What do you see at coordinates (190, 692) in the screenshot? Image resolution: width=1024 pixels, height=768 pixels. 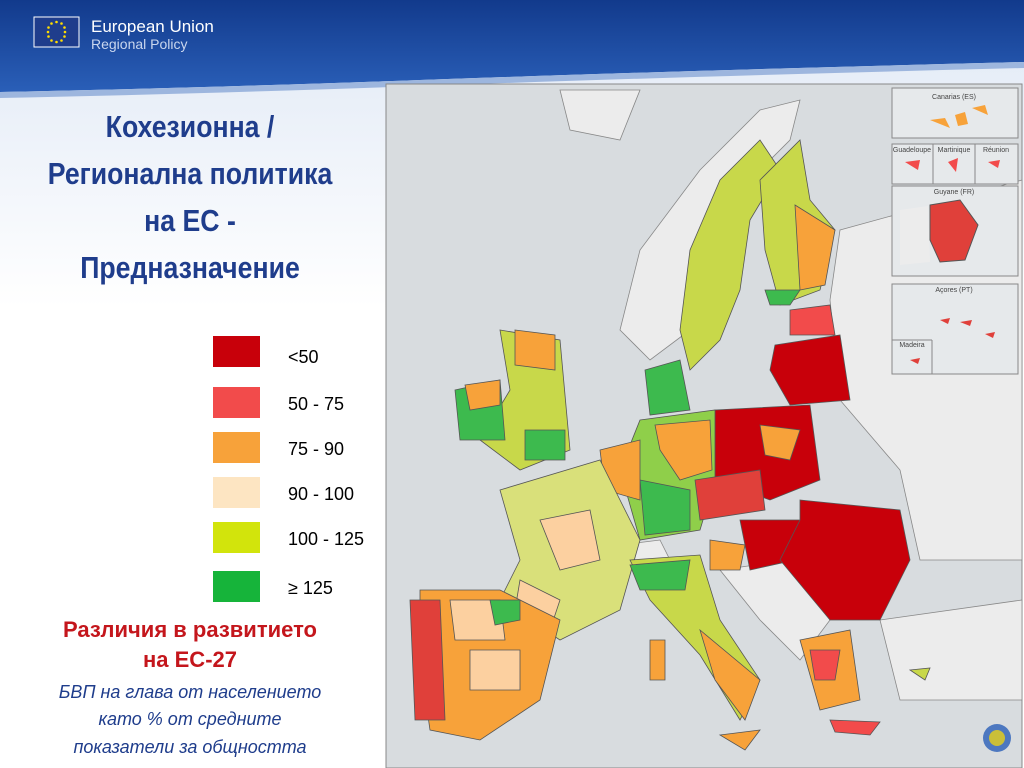 I see `caption-line: БВП на глава от населението` at bounding box center [190, 692].